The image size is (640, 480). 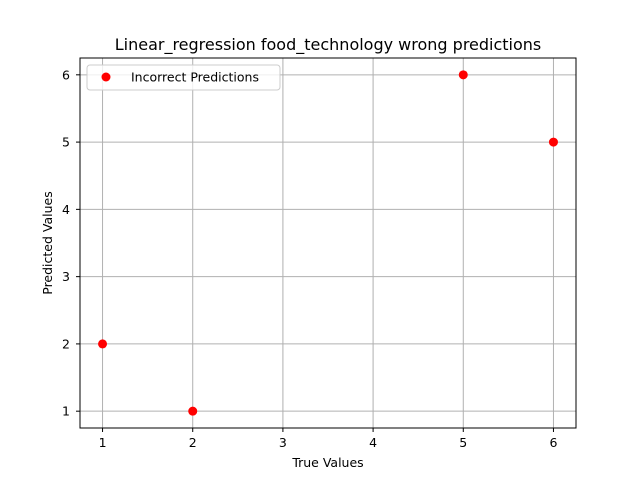 What do you see at coordinates (103, 442) in the screenshot?
I see `x-tick-label: 1` at bounding box center [103, 442].